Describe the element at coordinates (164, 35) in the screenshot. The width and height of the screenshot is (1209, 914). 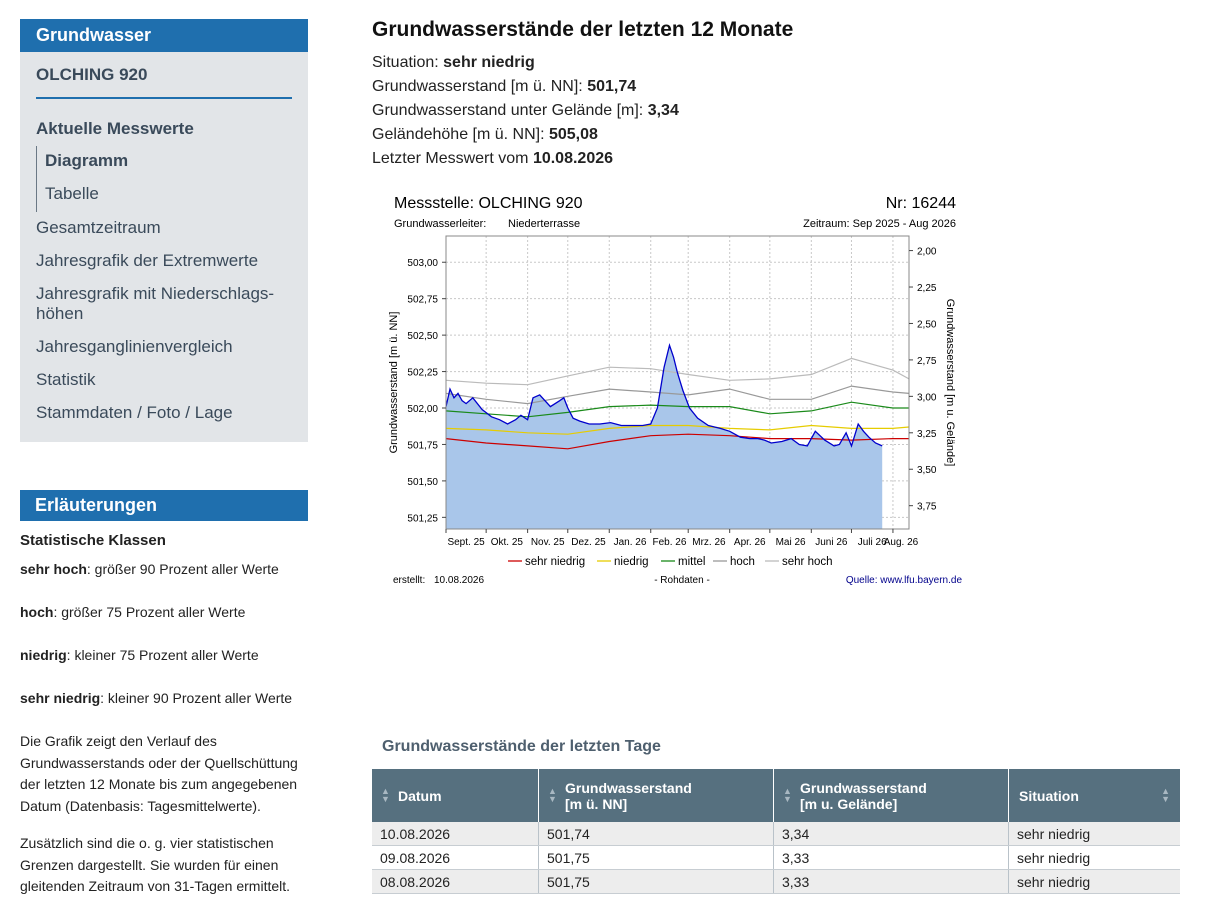
I see `sidebar-header: Grundwasser` at that location.